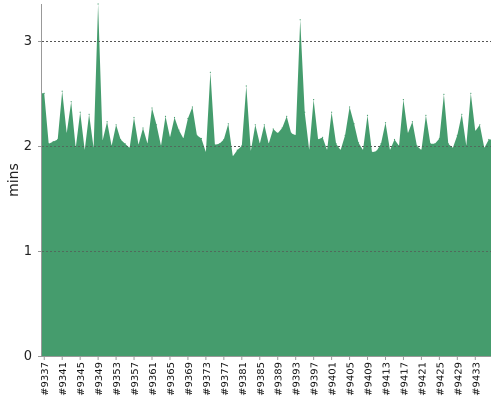 The image size is (500, 400). What do you see at coordinates (135, 379) in the screenshot?
I see `x-tick-label: #9357` at bounding box center [135, 379].